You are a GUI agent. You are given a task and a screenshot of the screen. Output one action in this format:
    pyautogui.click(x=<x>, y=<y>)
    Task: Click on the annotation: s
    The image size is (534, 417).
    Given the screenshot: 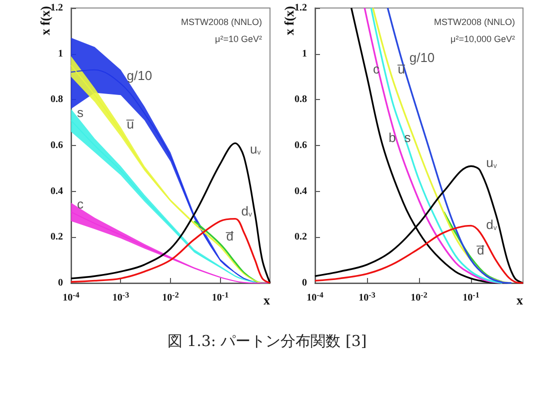 What is the action you would take?
    pyautogui.click(x=80, y=112)
    